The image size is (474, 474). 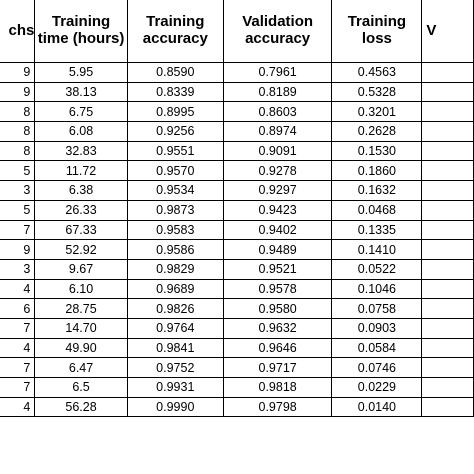 I want to click on table-row: 3 9.67 0.9829 0.9521 0.0522, so click(x=237, y=269).